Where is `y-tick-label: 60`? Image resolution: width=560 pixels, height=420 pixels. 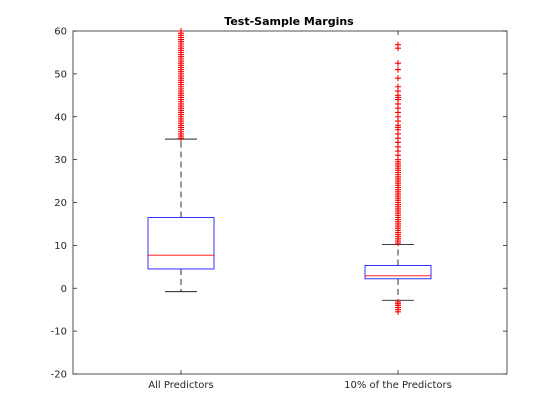 y-tick-label: 60 is located at coordinates (60, 32).